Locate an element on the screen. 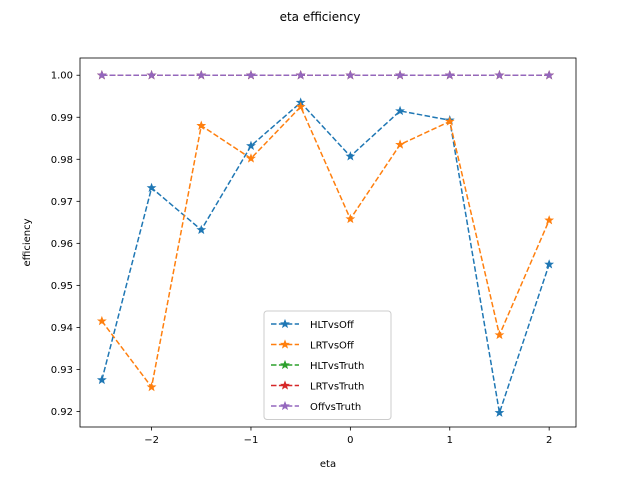 This screenshot has height=480, width=640. y-axis-label: efficiency is located at coordinates (27, 242).